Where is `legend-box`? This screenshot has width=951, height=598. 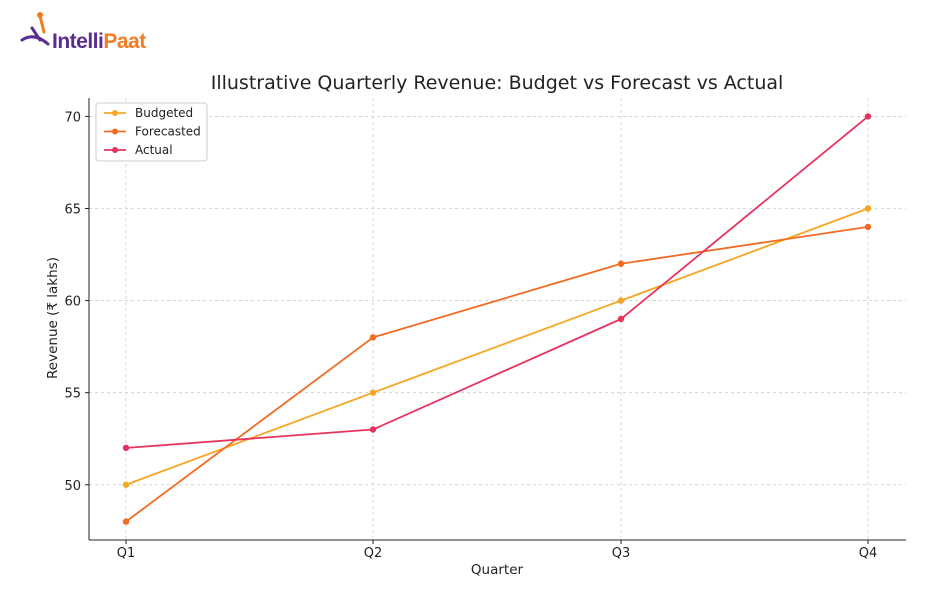 legend-box is located at coordinates (151, 132).